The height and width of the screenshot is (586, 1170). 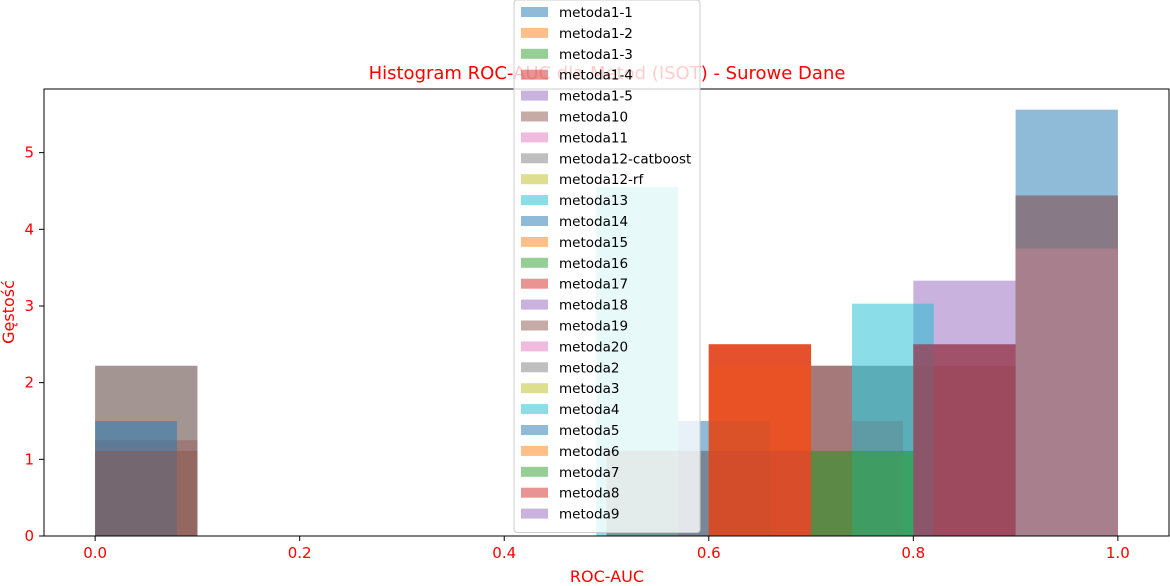 I want to click on legend-label-metoda3: metoda3, so click(x=589, y=389).